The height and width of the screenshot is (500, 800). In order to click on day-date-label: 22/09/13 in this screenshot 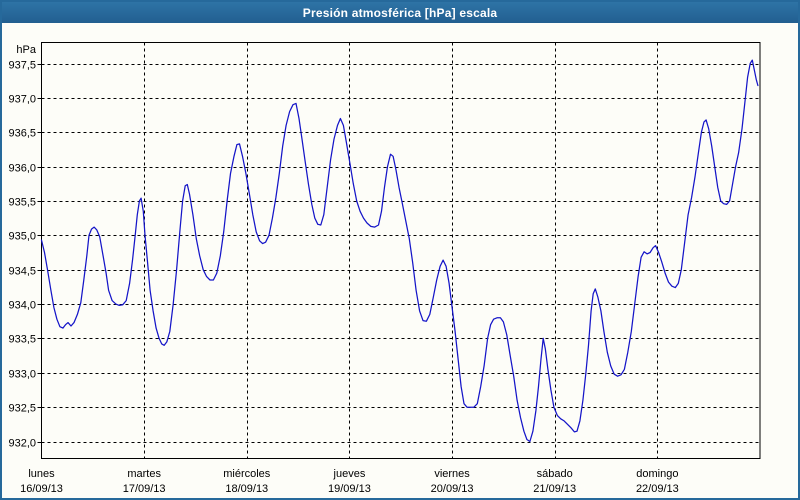, I will do `click(657, 489)`.